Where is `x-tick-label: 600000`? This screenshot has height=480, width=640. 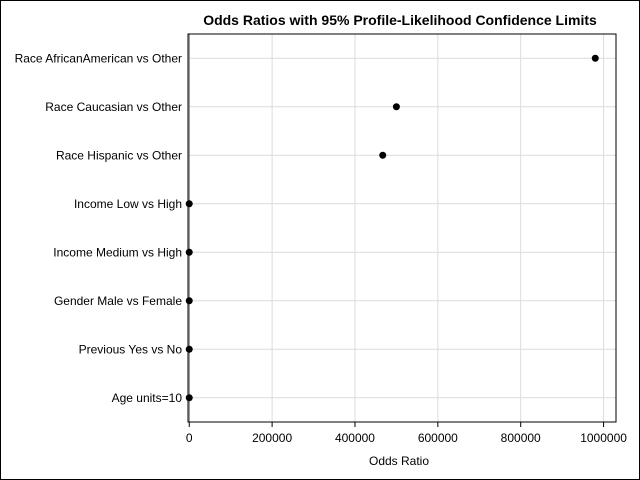
x-tick-label: 600000 is located at coordinates (438, 438).